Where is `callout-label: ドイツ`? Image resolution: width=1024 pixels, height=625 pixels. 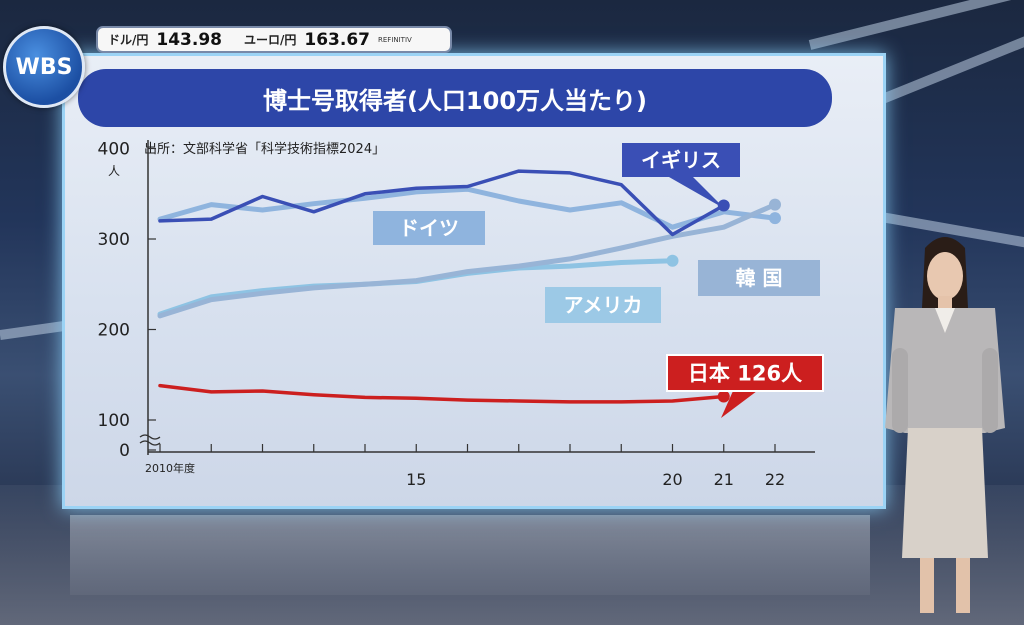 callout-label: ドイツ is located at coordinates (429, 228).